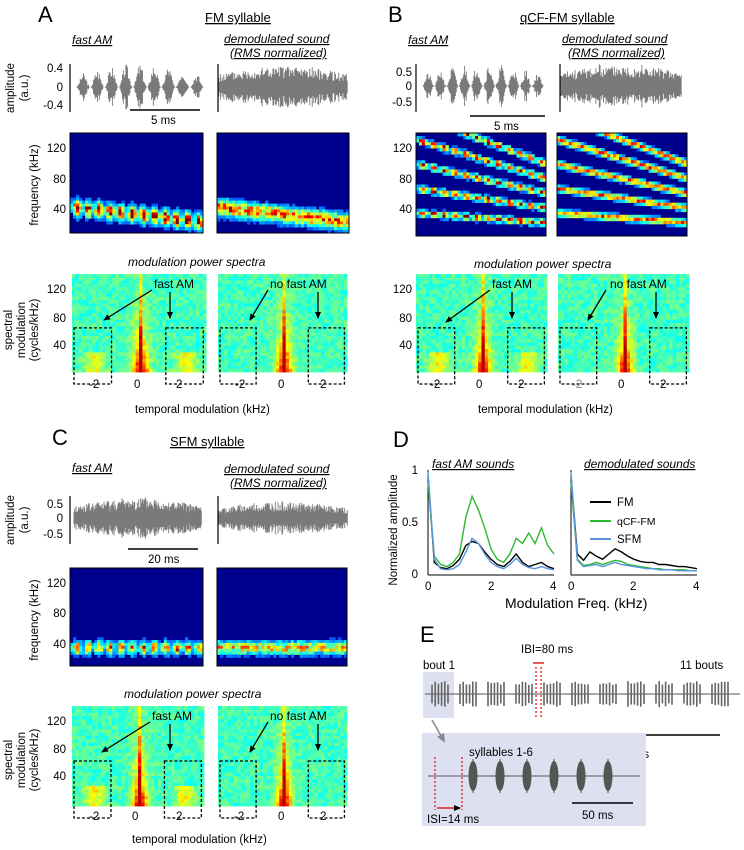 The height and width of the screenshot is (850, 744). I want to click on d-right-title: demodulated sounds, so click(639, 464).